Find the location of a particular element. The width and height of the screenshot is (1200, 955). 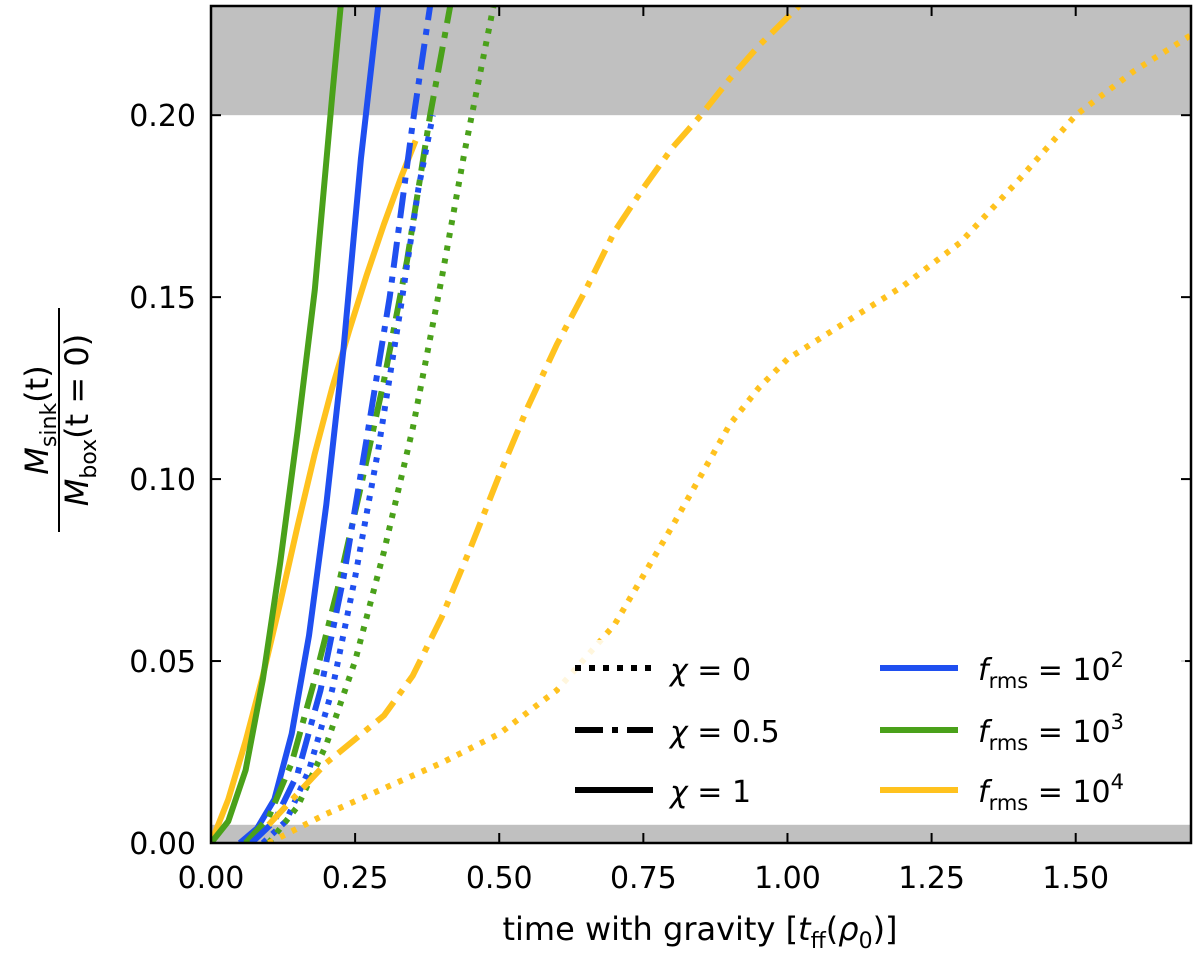

x-tick-label-1: 0.25 is located at coordinates (355, 878).